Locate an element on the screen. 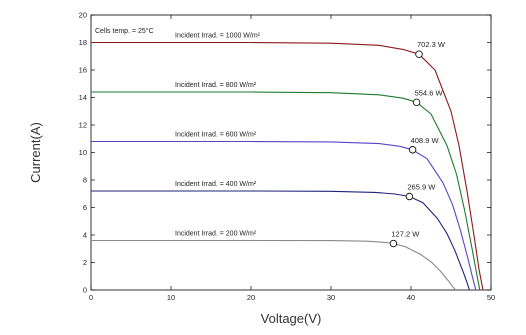 This screenshot has width=526, height=335. mpp-power-label-3: 408.9 W is located at coordinates (425, 140).